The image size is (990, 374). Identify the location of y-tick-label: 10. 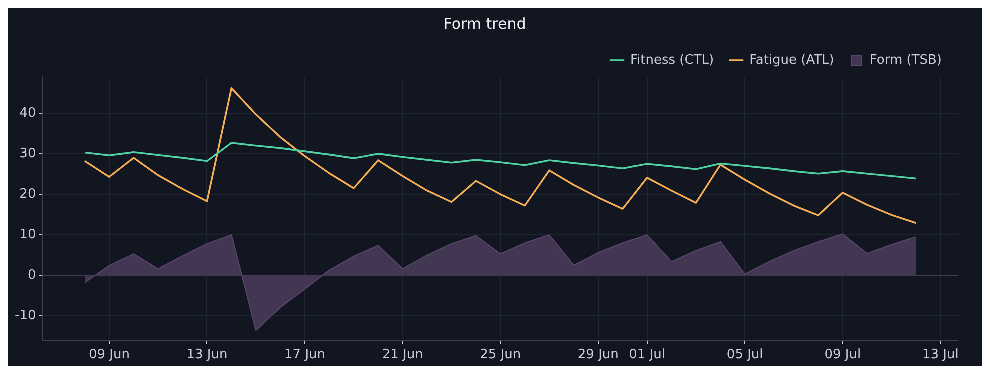
(28, 234).